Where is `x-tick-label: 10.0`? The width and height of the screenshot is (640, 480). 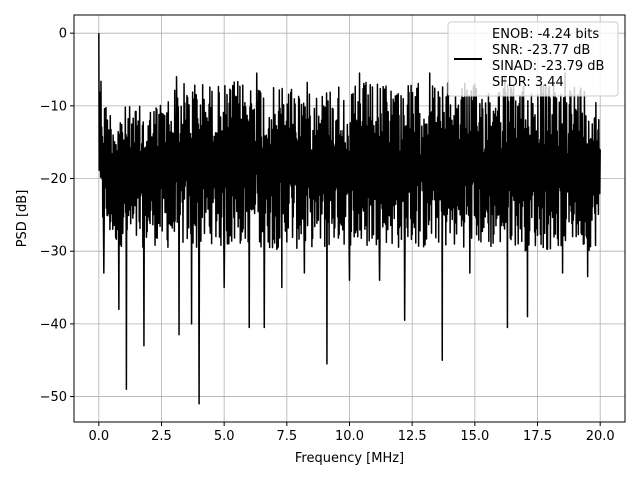 x-tick-label: 10.0 is located at coordinates (349, 436).